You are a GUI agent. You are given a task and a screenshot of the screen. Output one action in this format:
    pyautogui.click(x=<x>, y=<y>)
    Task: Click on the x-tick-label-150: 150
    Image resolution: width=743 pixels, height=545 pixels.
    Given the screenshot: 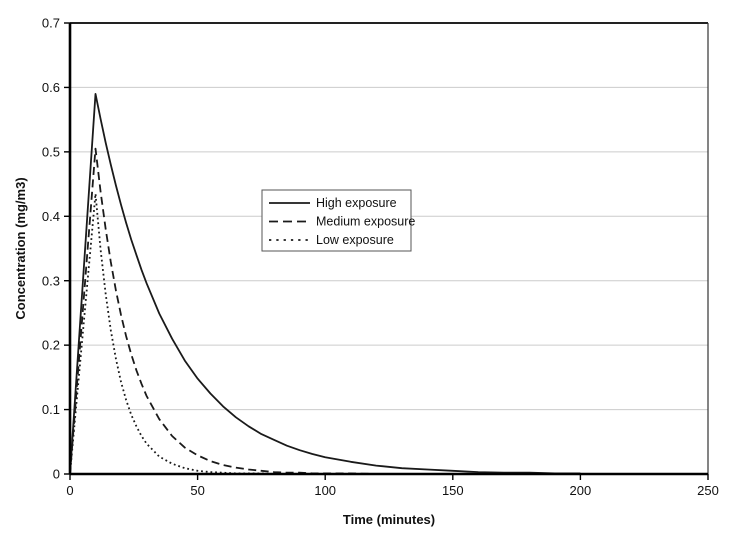 What is the action you would take?
    pyautogui.click(x=453, y=490)
    